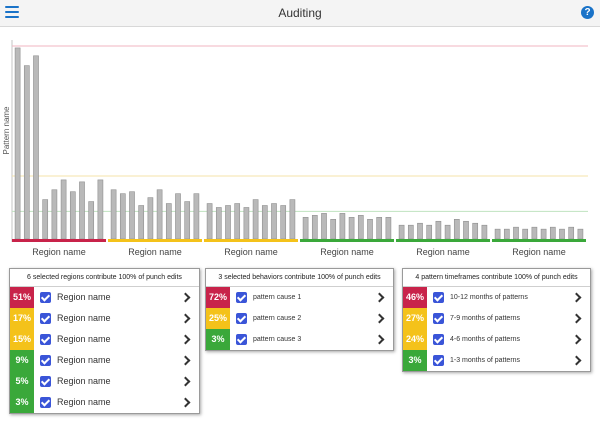 The height and width of the screenshot is (437, 600). I want to click on top-bar: Auditing ?, so click(300, 13).